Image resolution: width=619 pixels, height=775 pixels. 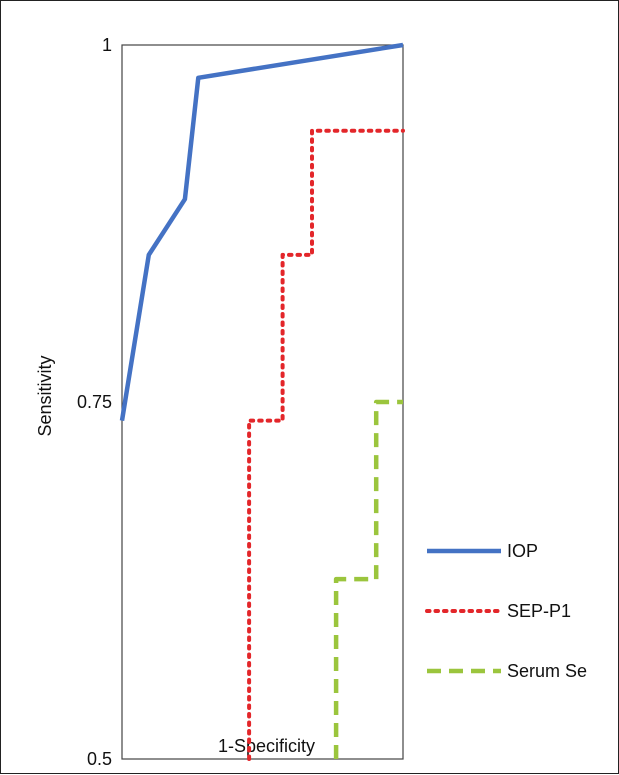 What do you see at coordinates (99, 759) in the screenshot?
I see `y-tick-label: 0.5` at bounding box center [99, 759].